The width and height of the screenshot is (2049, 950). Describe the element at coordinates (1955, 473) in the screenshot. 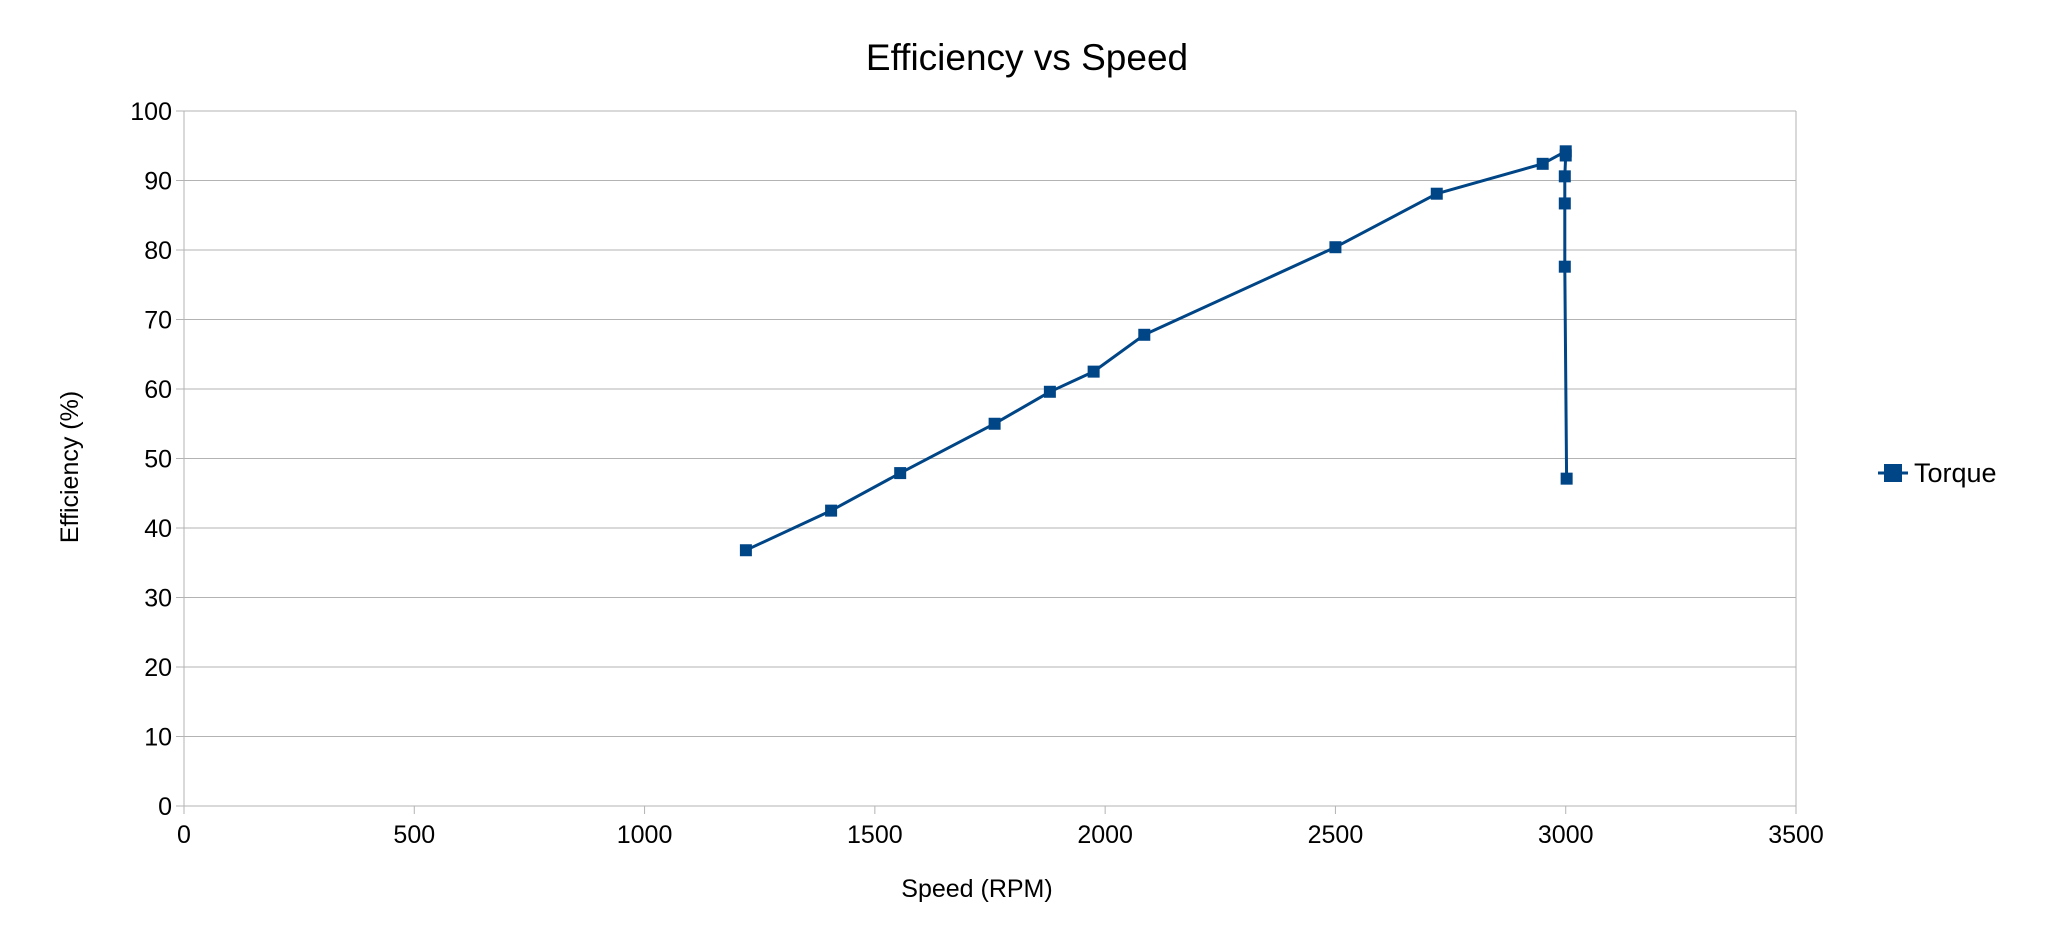

I see `legend-label: Torque` at that location.